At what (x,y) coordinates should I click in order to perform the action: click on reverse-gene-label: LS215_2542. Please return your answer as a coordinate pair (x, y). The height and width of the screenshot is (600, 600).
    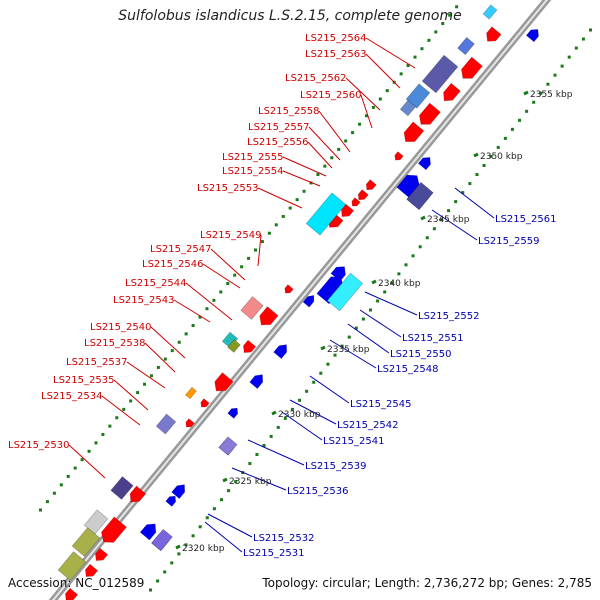
    Looking at the image, I should click on (367, 425).